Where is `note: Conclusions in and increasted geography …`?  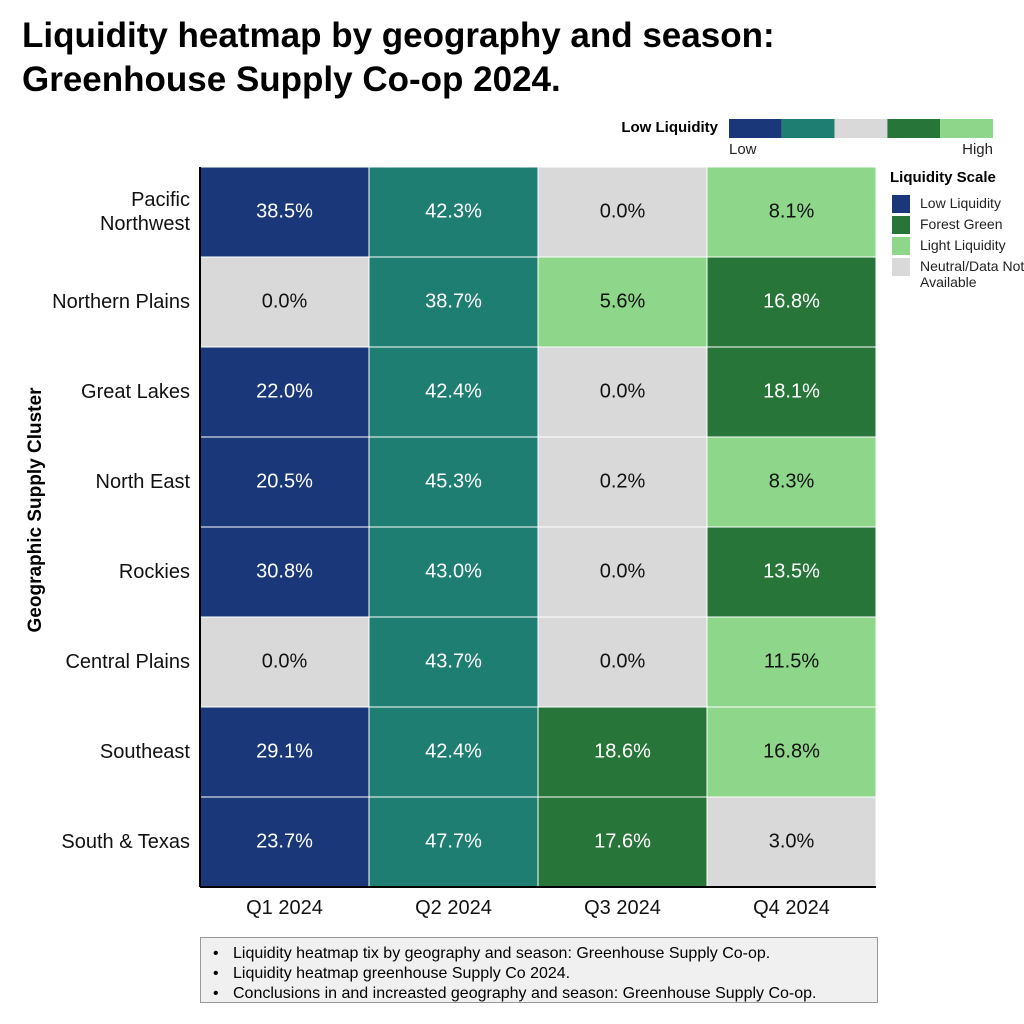
note: Conclusions in and increasted geography … is located at coordinates (539, 994).